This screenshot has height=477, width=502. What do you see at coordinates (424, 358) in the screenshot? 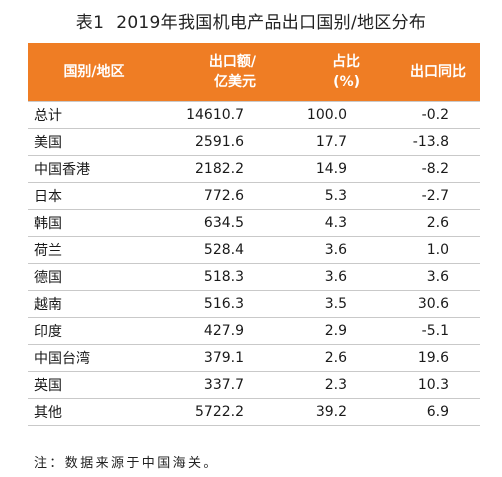
I see `yoy-value: 19.6` at bounding box center [424, 358].